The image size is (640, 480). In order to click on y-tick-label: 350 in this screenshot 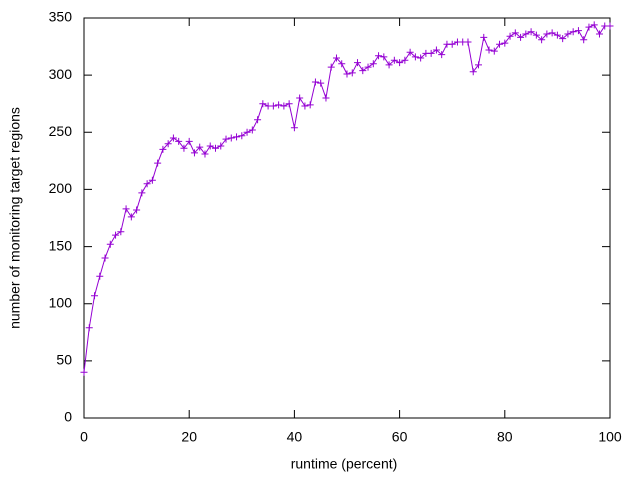, I will do `click(61, 17)`.